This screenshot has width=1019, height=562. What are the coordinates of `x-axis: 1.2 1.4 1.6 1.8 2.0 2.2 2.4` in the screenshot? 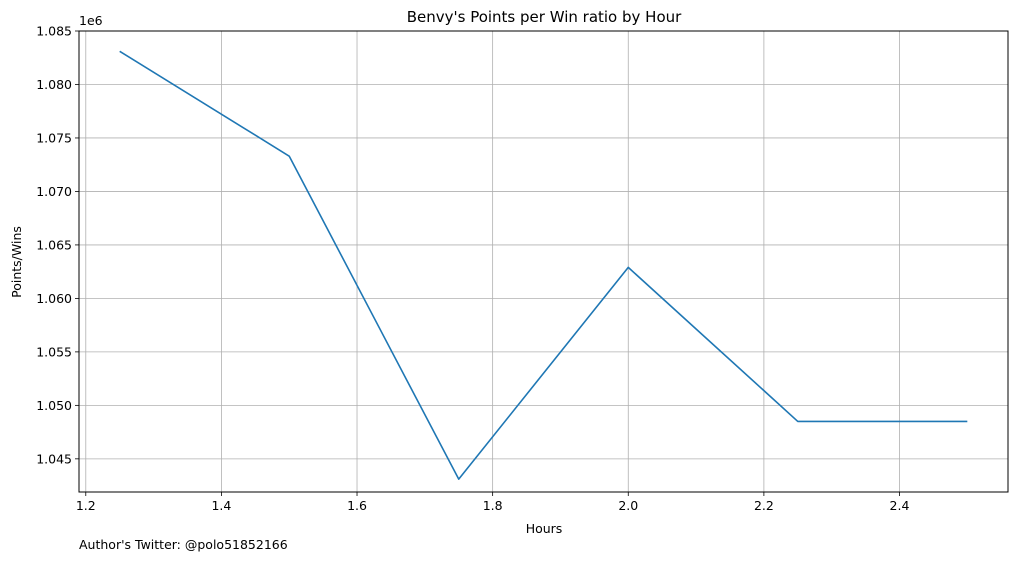 It's located at (493, 502).